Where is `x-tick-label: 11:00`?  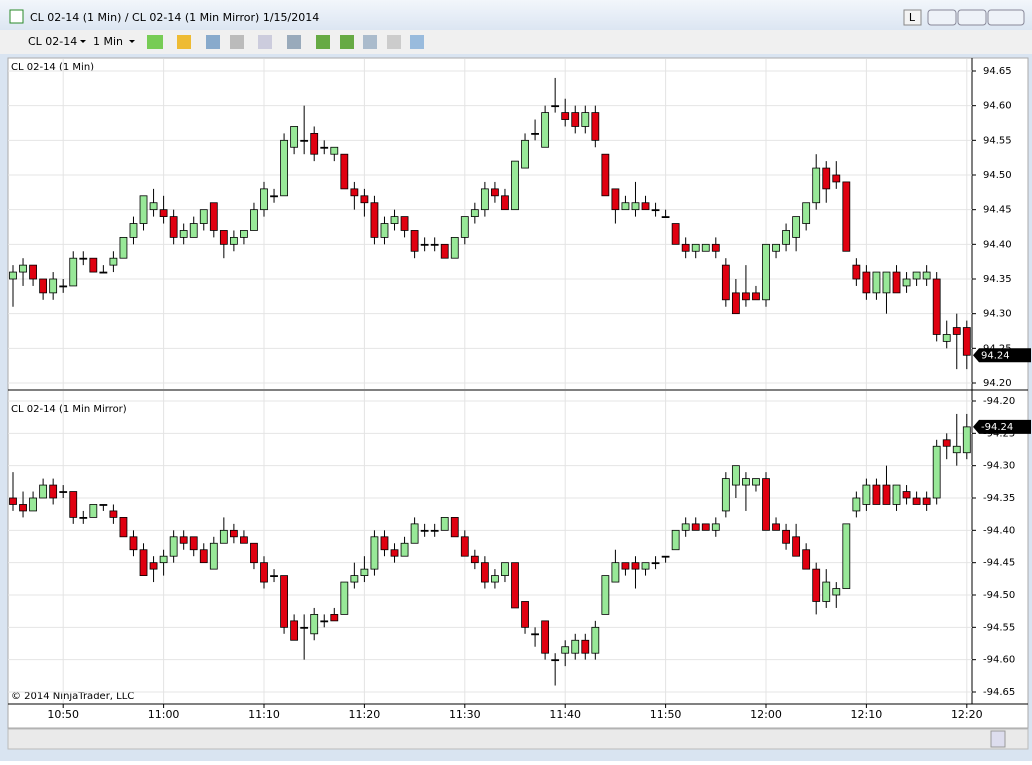
x-tick-label: 11:00 is located at coordinates (164, 714).